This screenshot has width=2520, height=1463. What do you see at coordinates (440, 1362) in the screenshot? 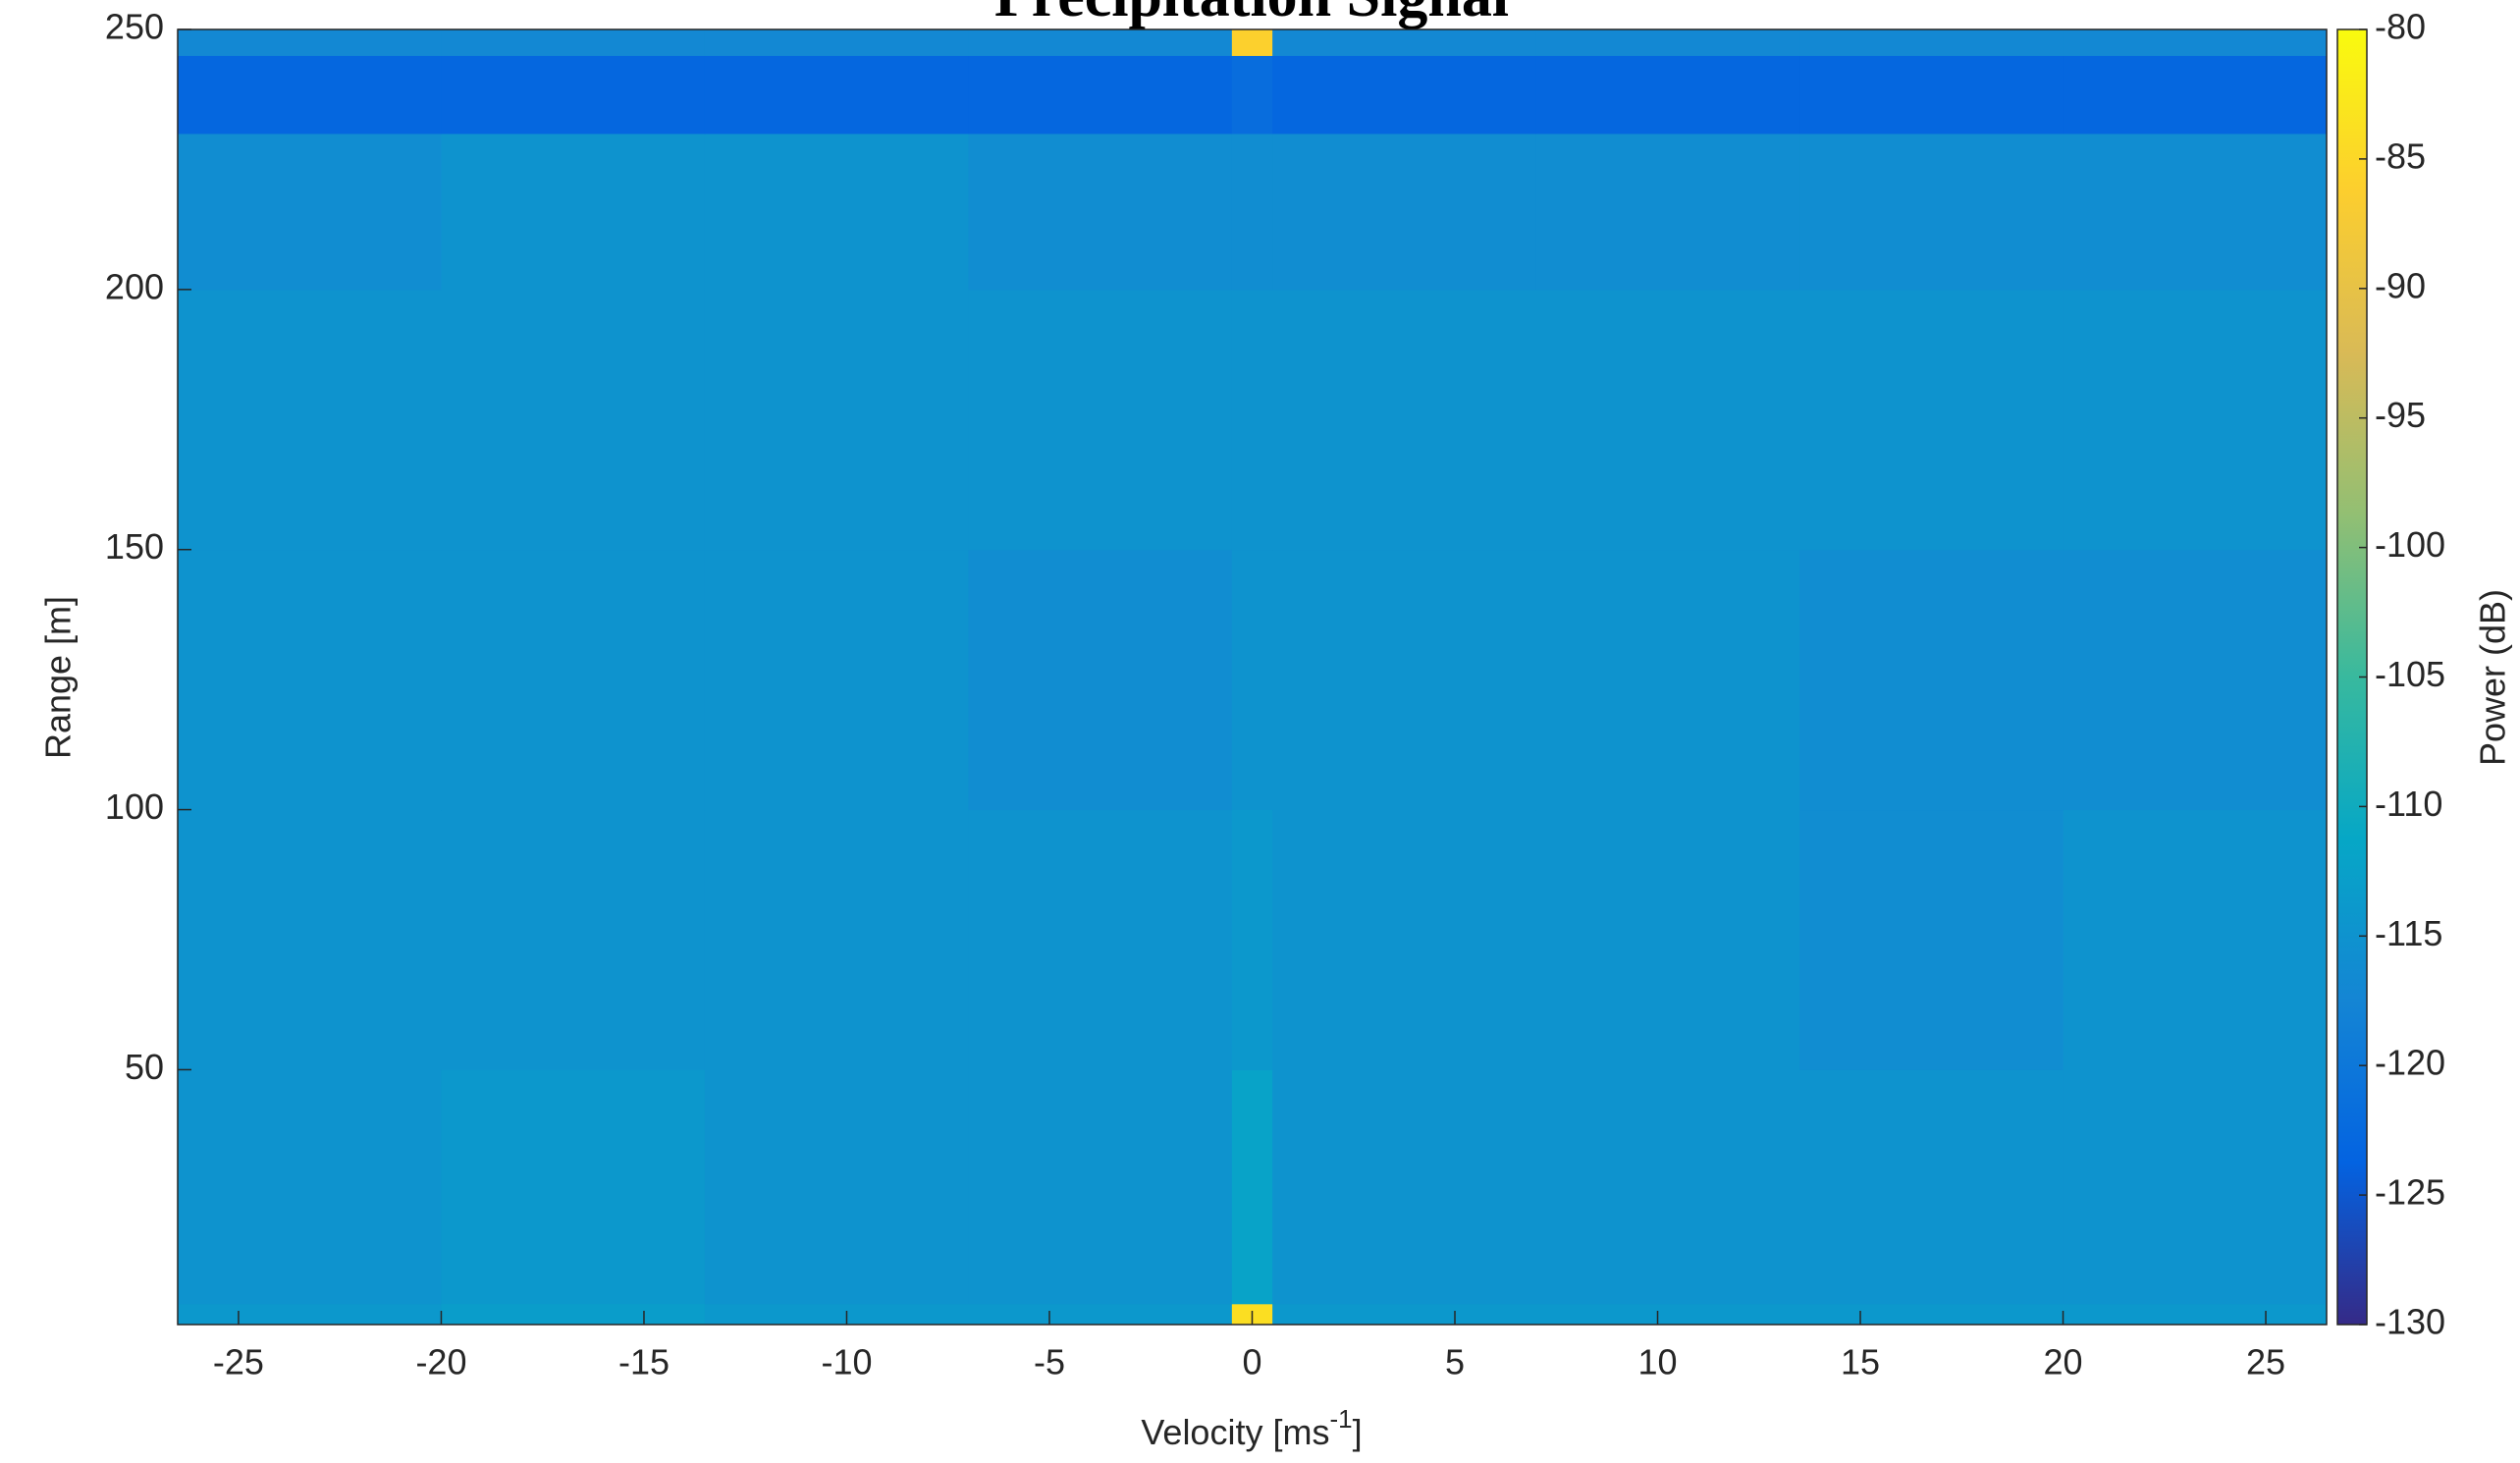
I see `x-tick-label: -20` at bounding box center [440, 1362].